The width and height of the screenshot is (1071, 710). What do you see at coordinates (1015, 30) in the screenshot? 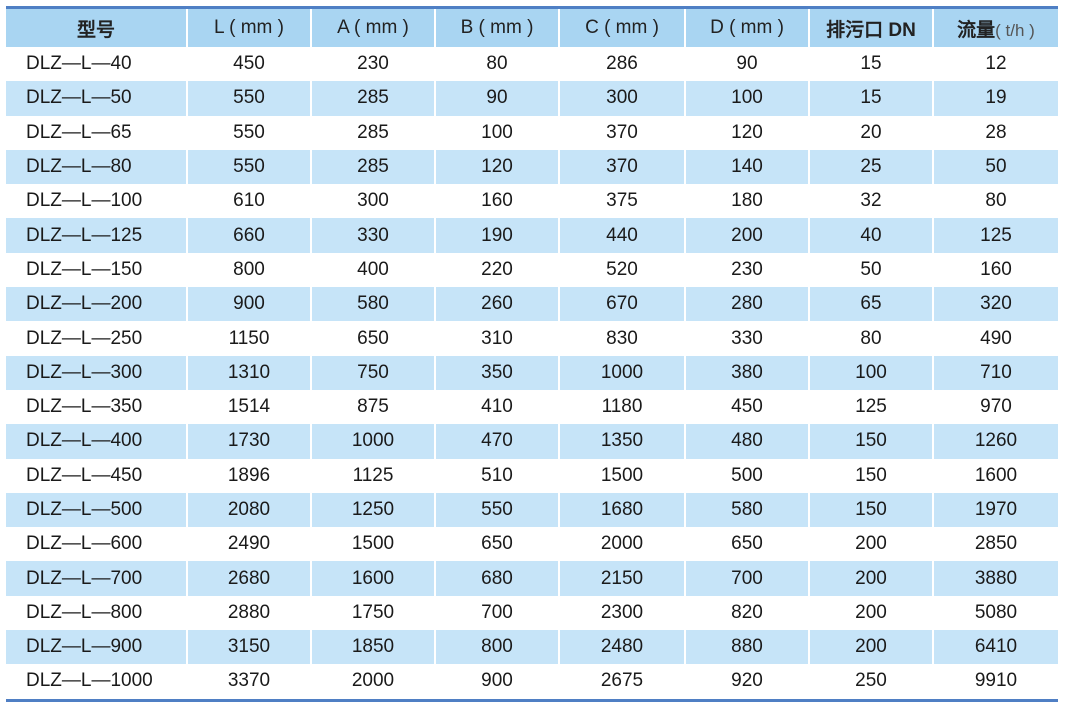
I see `flow-unit-label: ( t/h )` at bounding box center [1015, 30].